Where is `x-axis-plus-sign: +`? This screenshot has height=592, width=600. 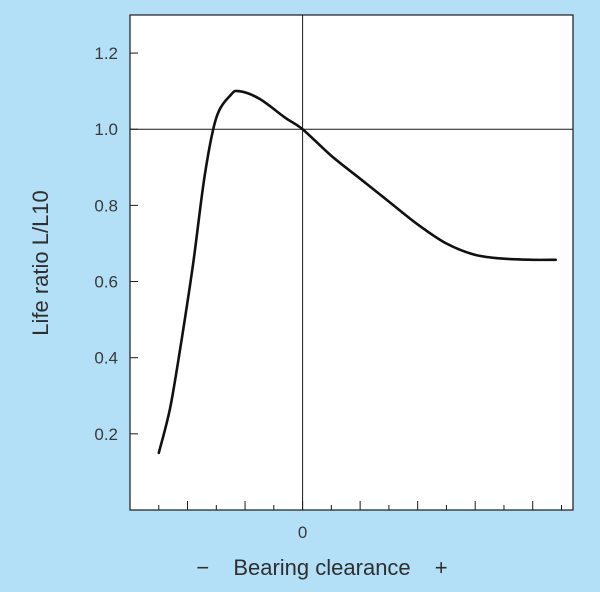 x-axis-plus-sign: + is located at coordinates (441, 567).